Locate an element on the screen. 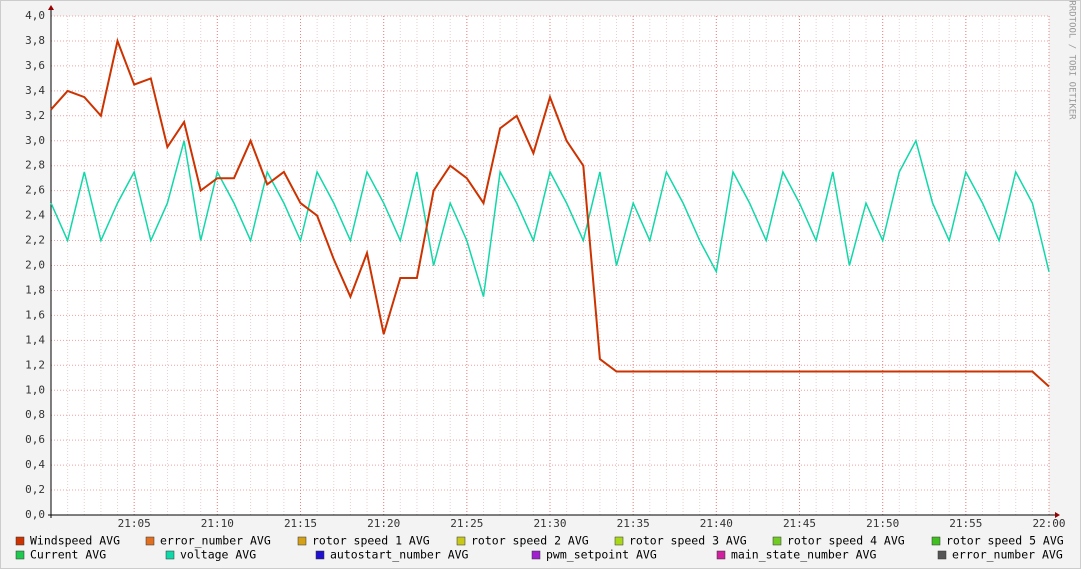 The width and height of the screenshot is (1081, 569). y-tick-label: 0,6 is located at coordinates (35, 439).